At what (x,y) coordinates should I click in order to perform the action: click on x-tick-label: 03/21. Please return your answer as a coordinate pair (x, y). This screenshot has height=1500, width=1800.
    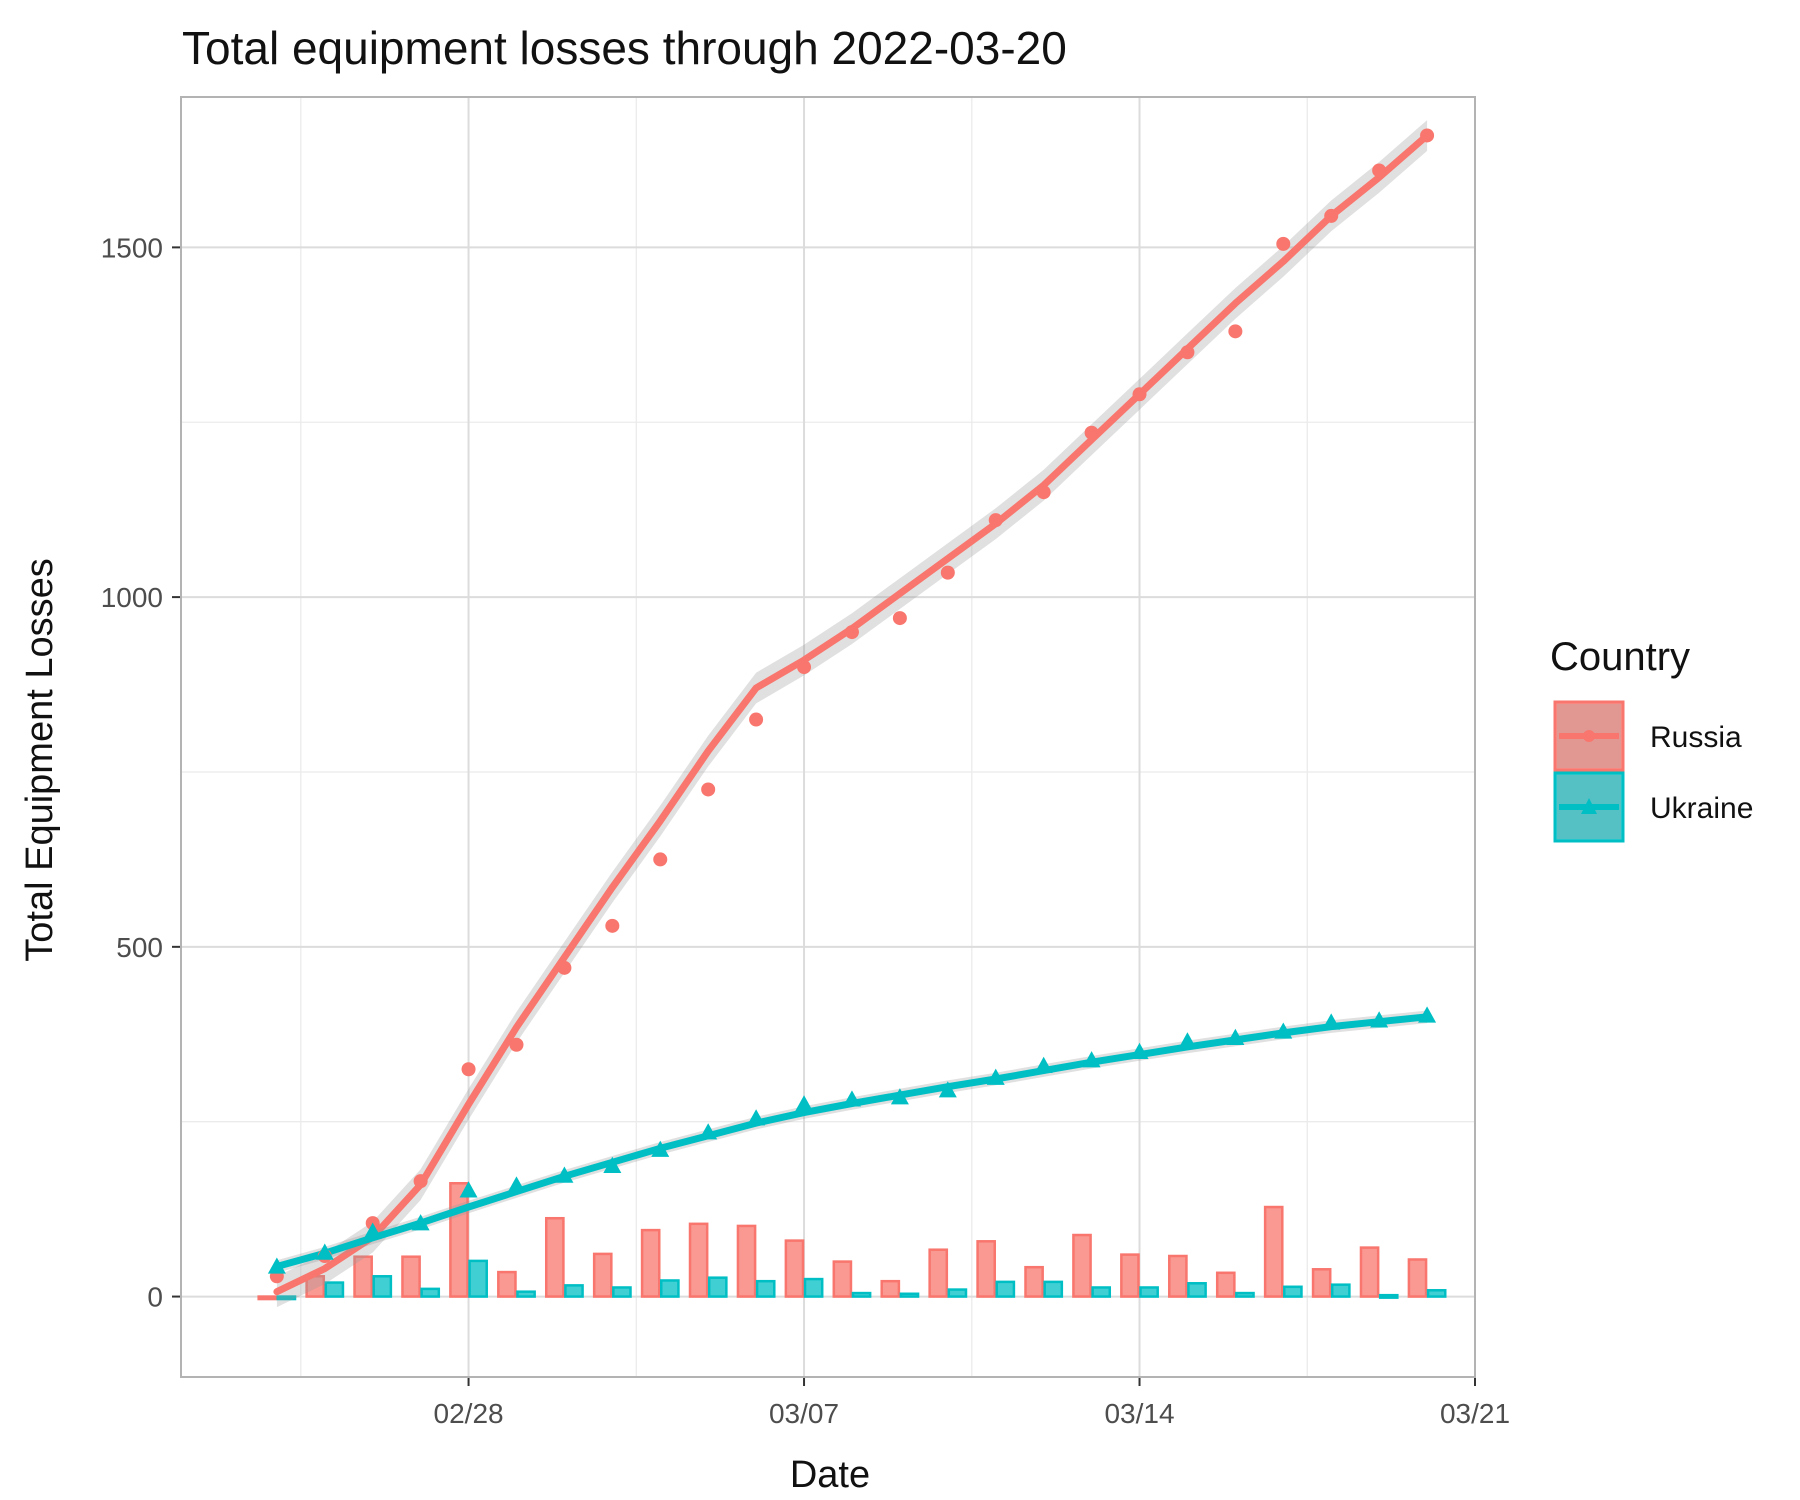
    Looking at the image, I should click on (1475, 1413).